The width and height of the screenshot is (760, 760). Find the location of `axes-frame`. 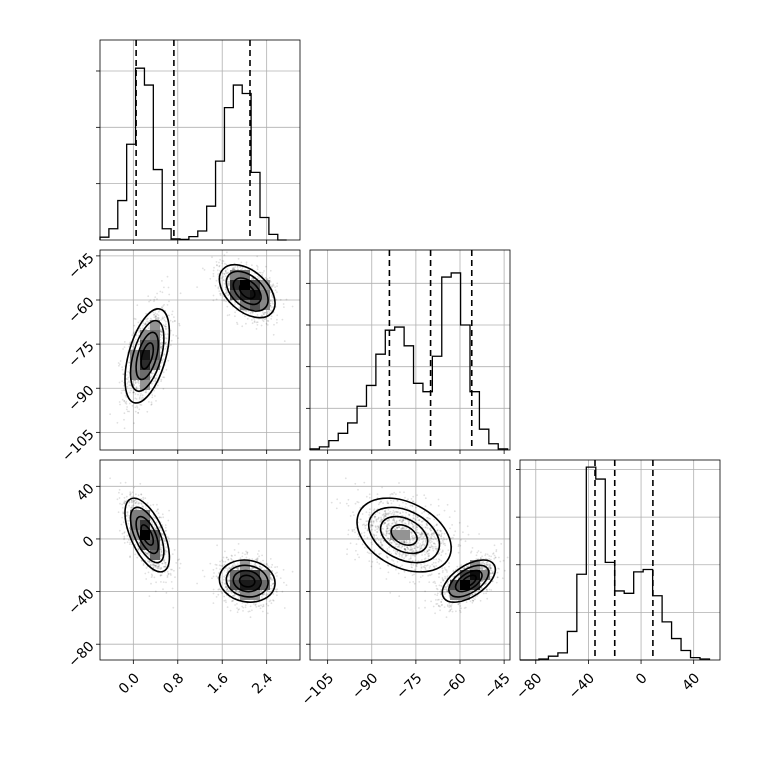

axes-frame is located at coordinates (410, 350).